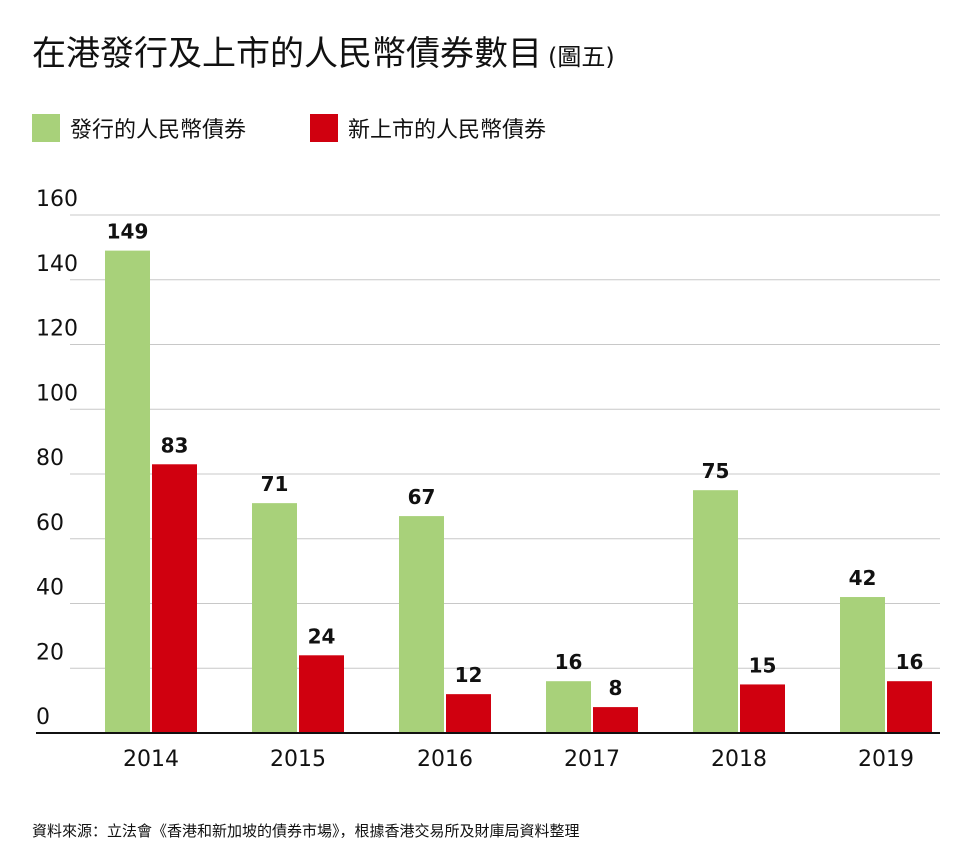  What do you see at coordinates (46, 128) in the screenshot?
I see `legend-swatch-green` at bounding box center [46, 128].